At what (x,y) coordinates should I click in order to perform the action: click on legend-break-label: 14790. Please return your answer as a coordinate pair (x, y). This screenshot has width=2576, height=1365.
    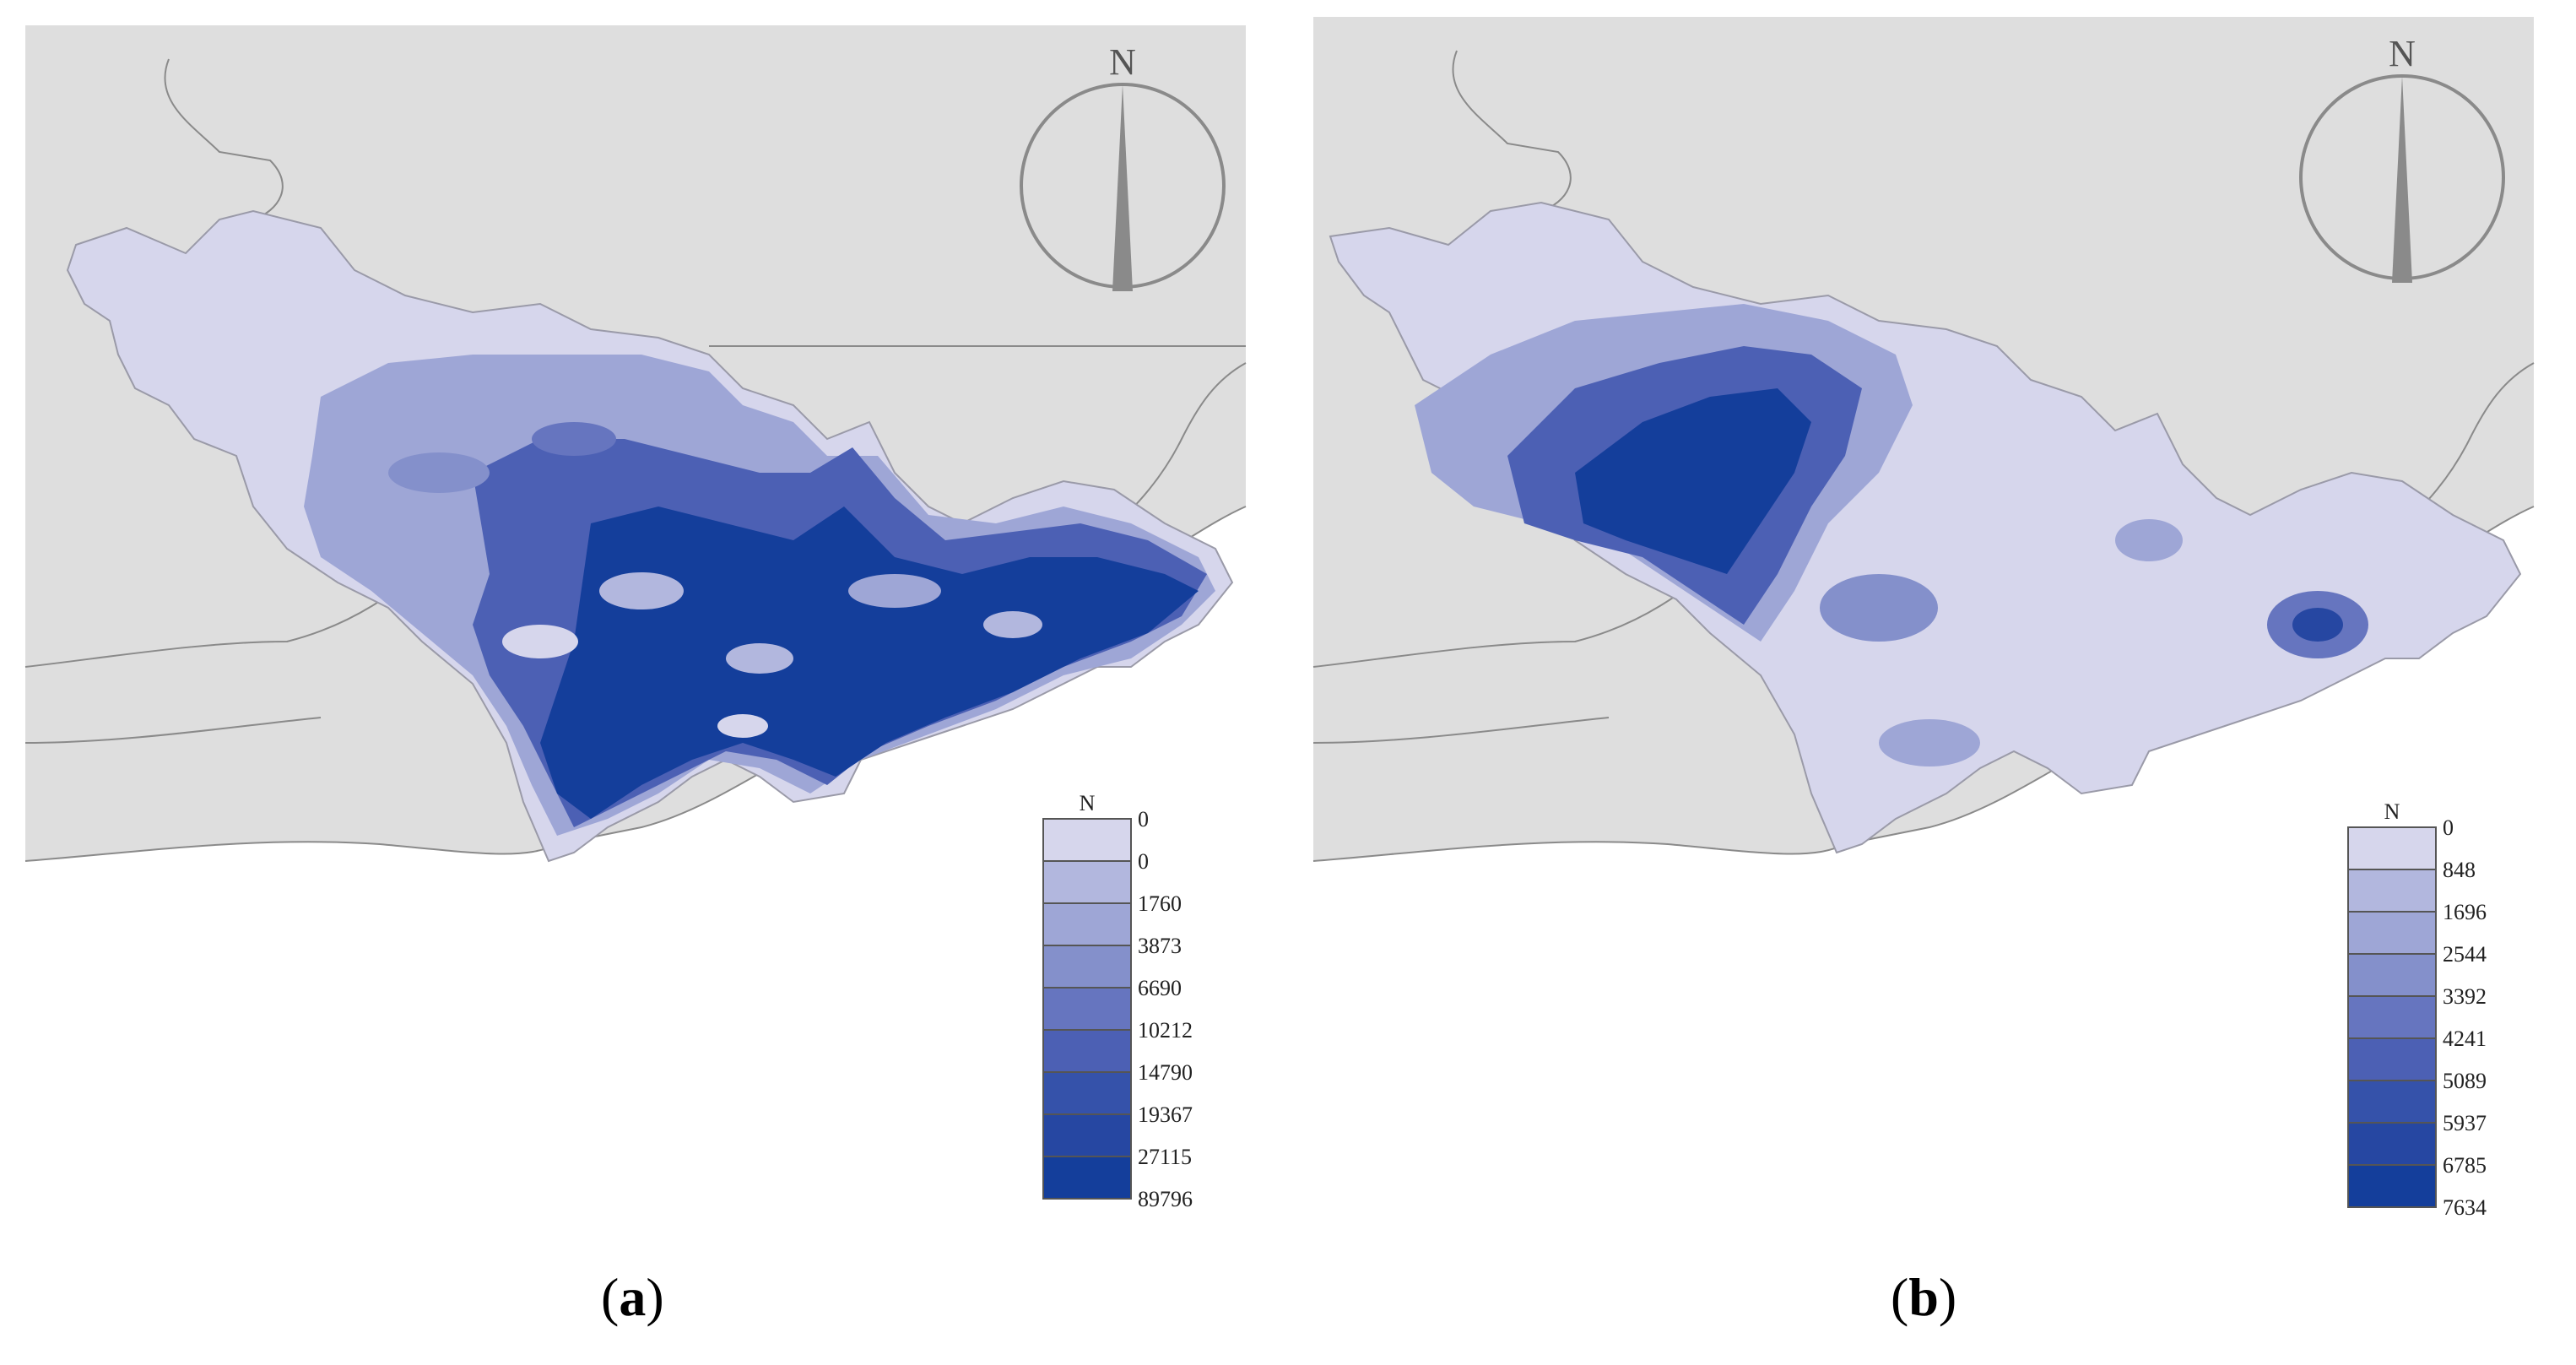
    Looking at the image, I should click on (1165, 1072).